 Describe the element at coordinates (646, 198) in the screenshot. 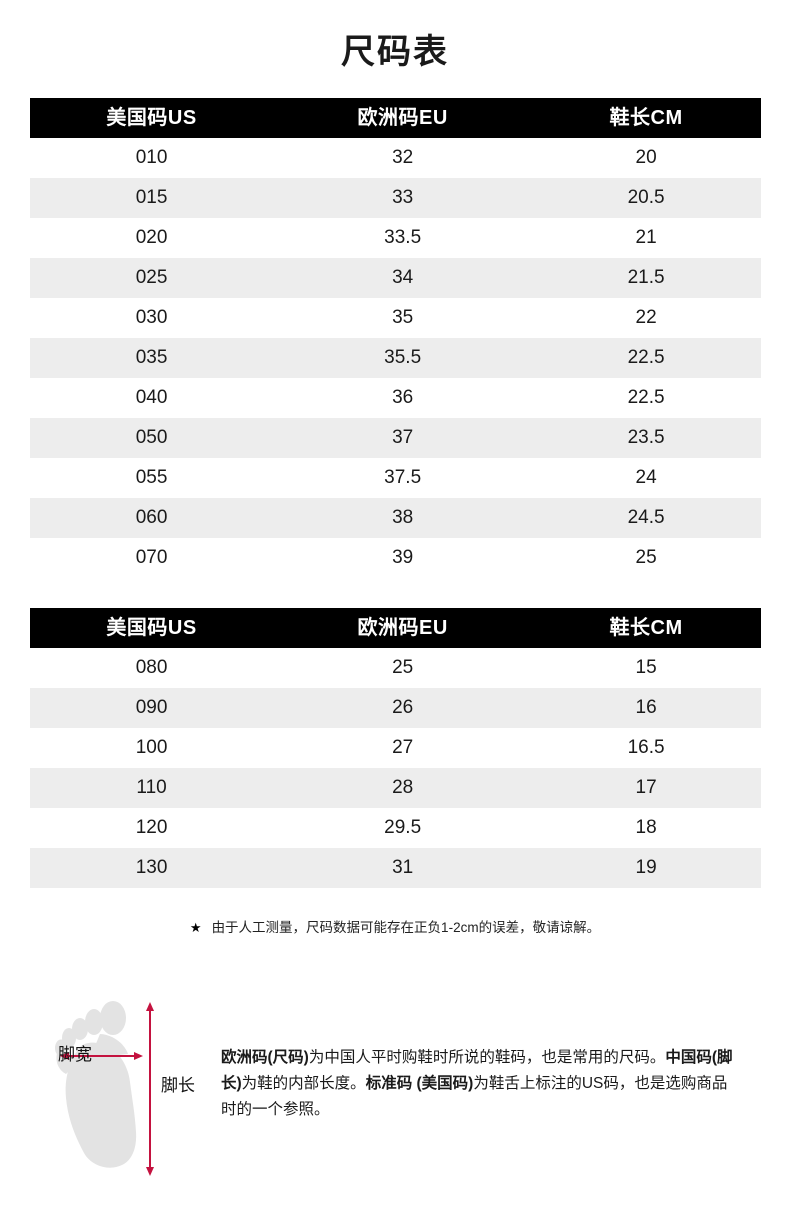

I see `cell-cm: 20.5` at that location.